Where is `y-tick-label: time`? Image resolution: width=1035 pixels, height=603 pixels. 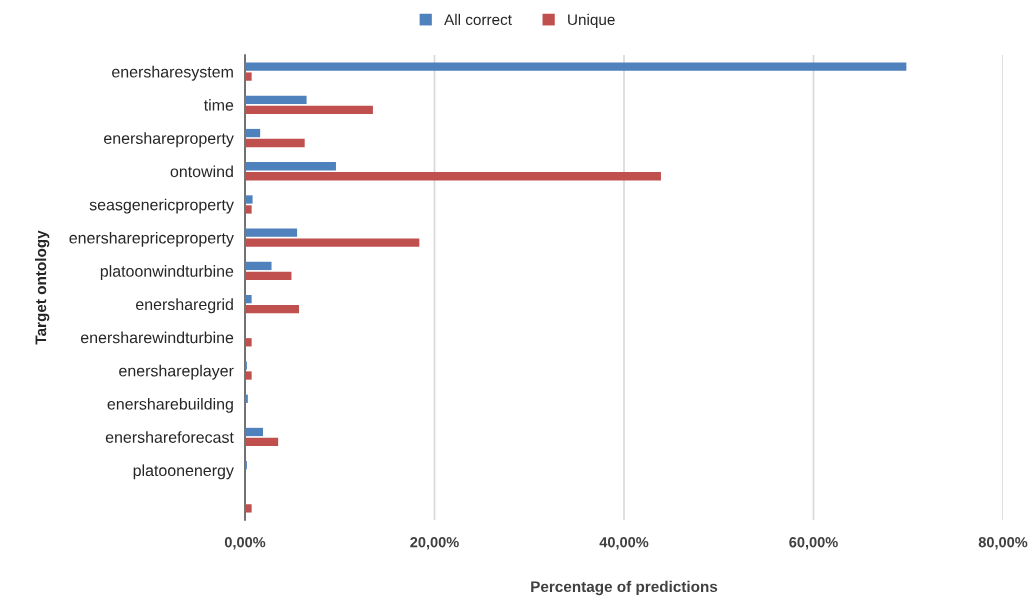
y-tick-label: time is located at coordinates (218, 105).